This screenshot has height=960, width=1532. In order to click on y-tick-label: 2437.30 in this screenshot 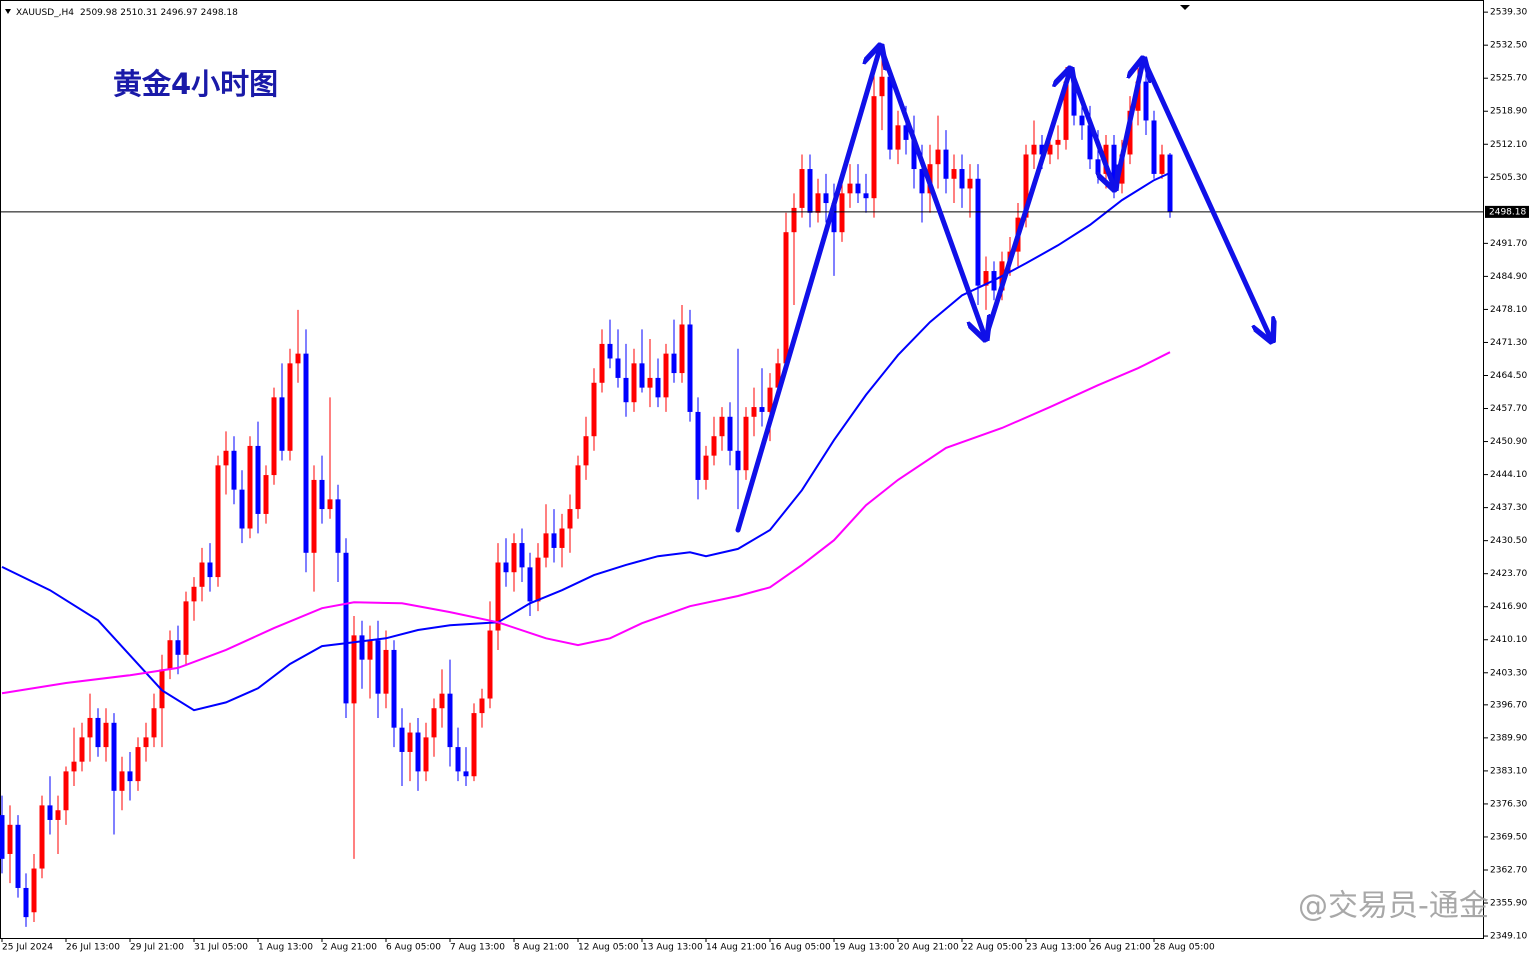, I will do `click(1508, 508)`.